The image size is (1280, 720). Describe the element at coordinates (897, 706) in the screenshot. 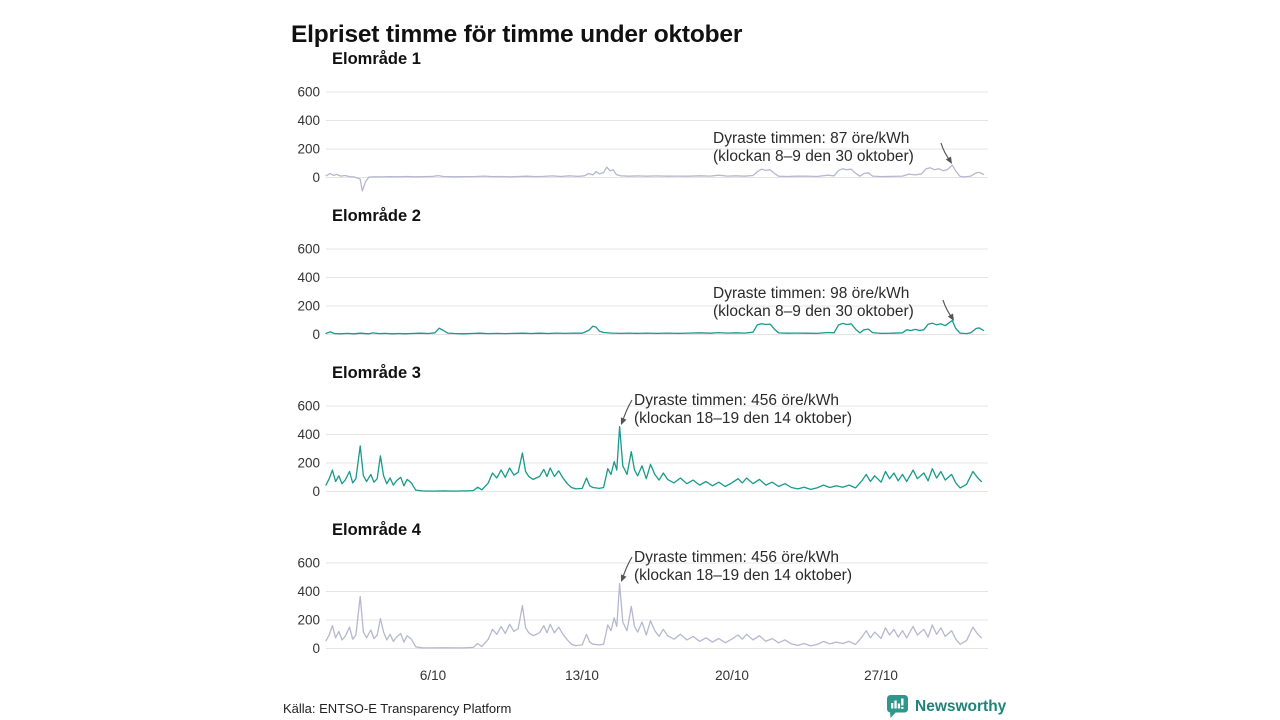

I see `newsworthy-logo-icon` at that location.